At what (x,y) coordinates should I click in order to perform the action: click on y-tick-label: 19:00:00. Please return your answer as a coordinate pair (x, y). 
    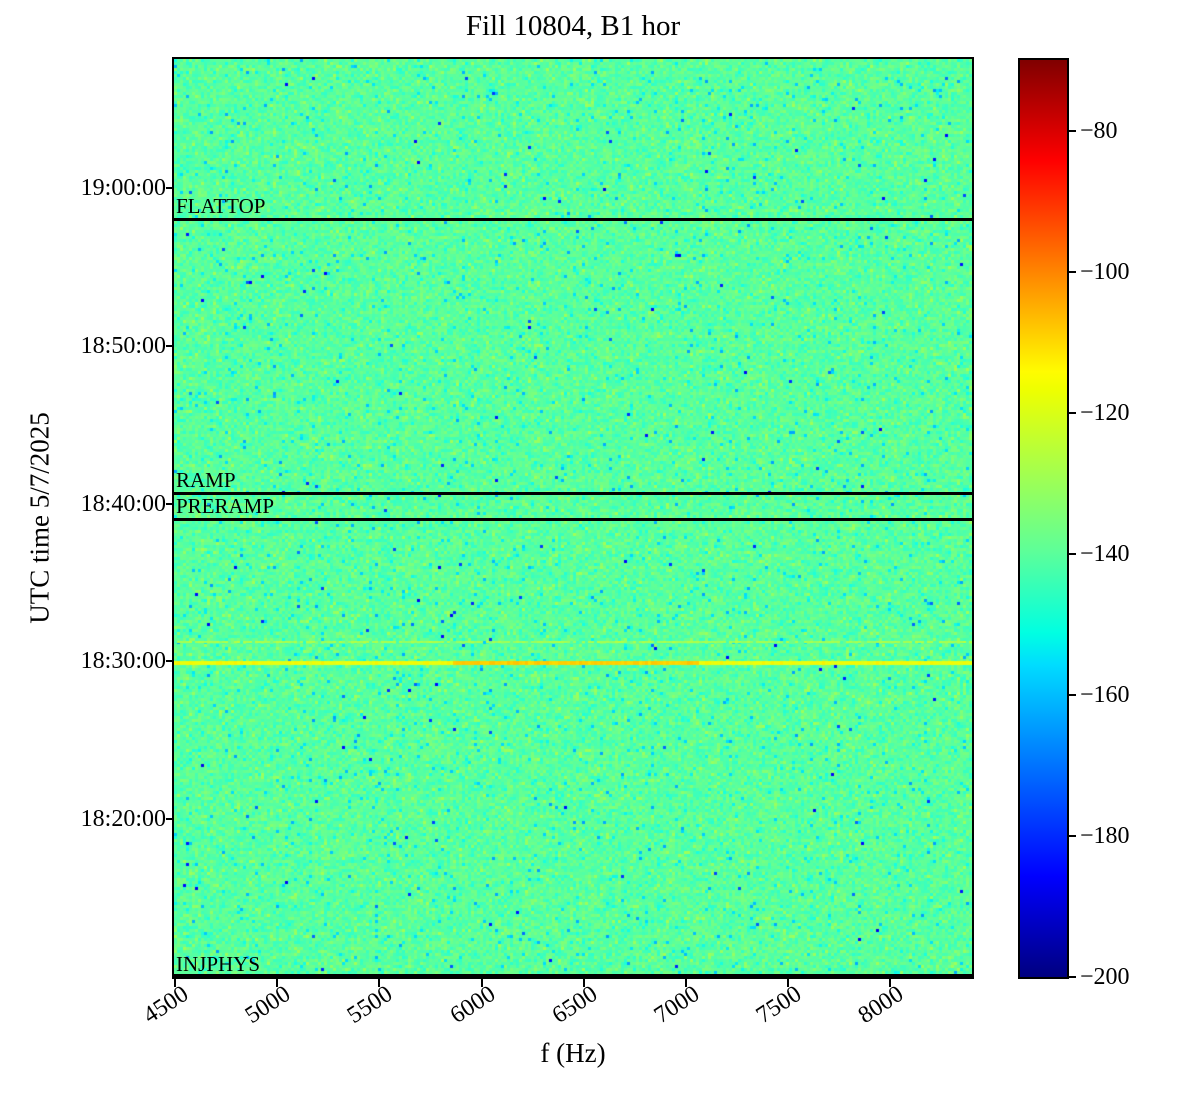
    Looking at the image, I should click on (123, 187).